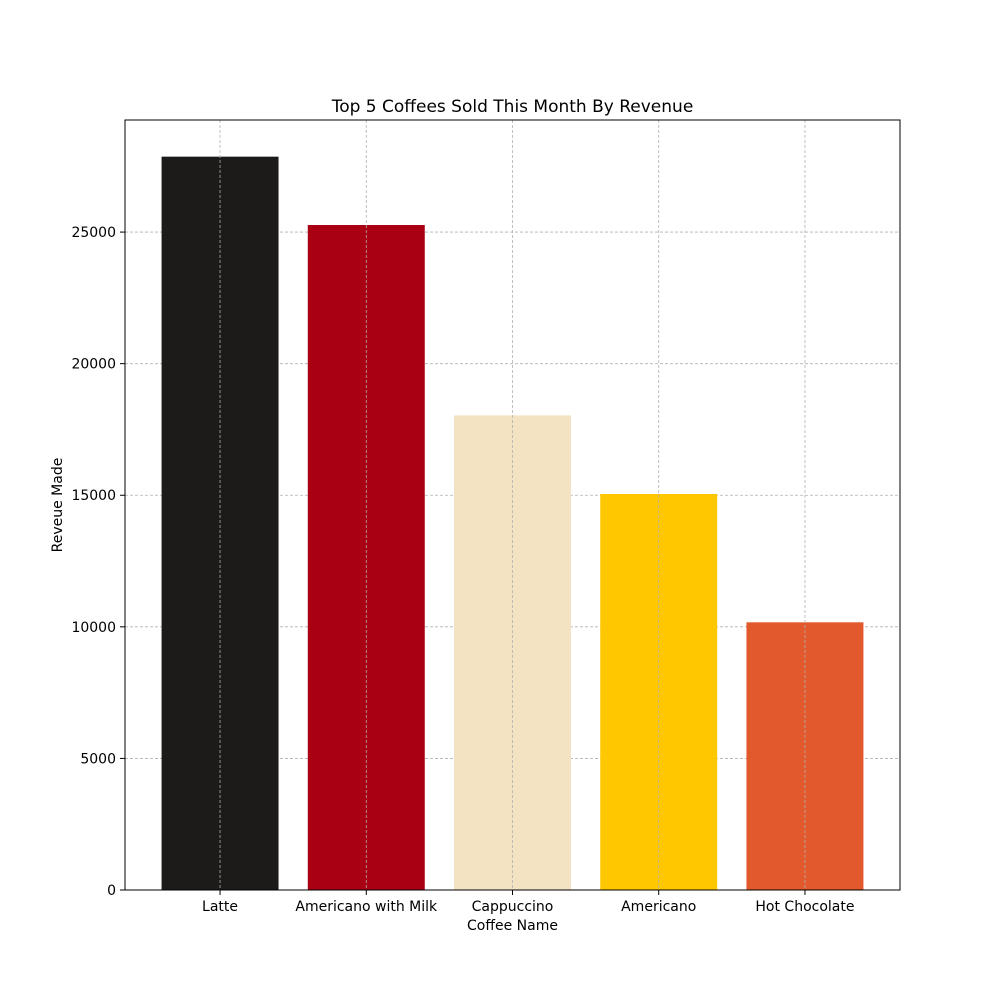  I want to click on x-tick-label: Americano, so click(658, 907).